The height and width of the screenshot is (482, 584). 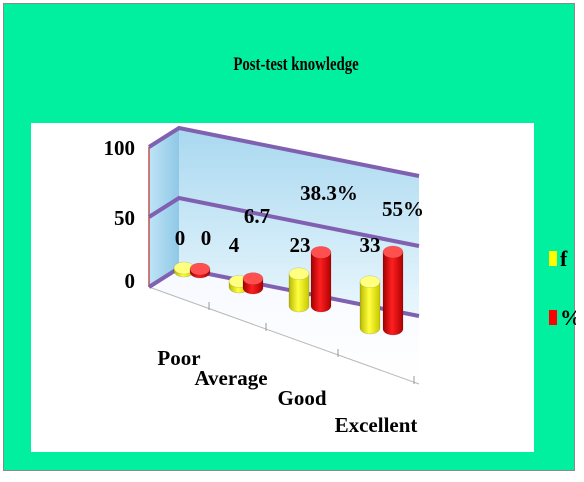 What do you see at coordinates (253, 283) in the screenshot?
I see `bar-pct-average` at bounding box center [253, 283].